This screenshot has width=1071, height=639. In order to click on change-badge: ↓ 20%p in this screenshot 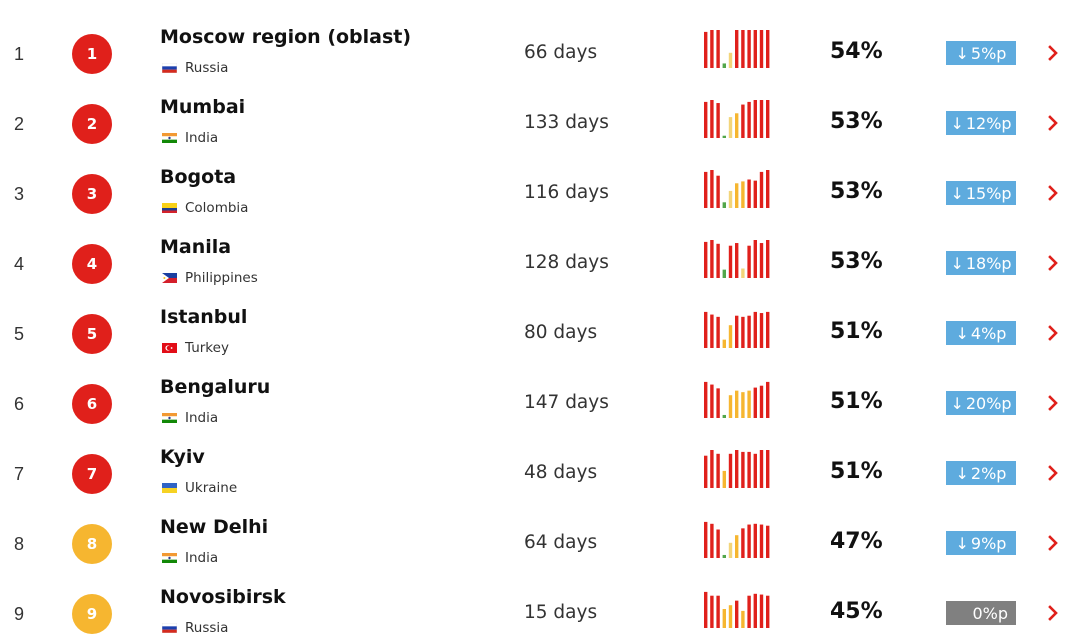, I will do `click(981, 403)`.